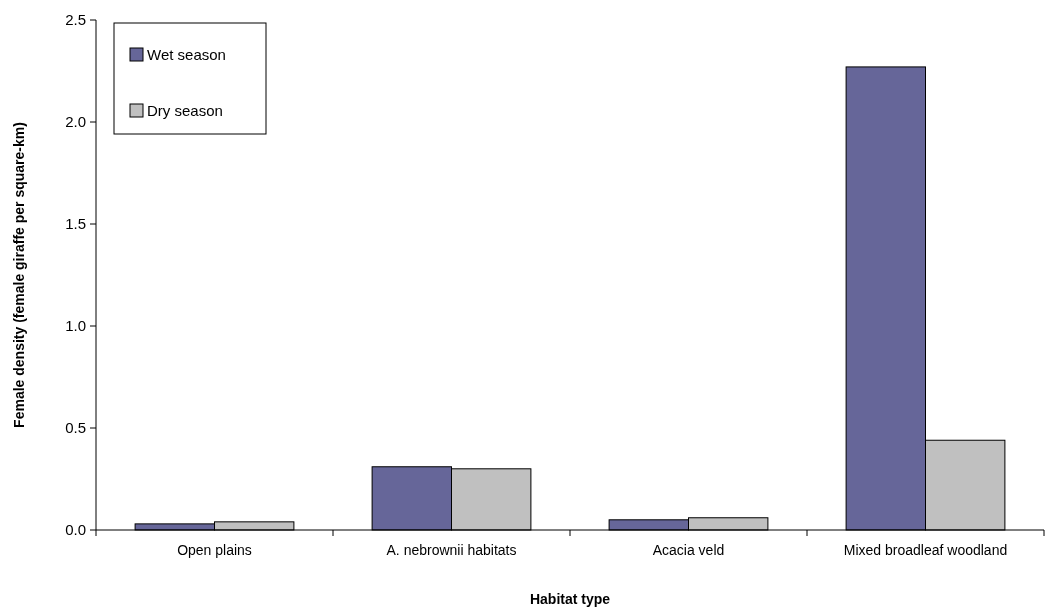 Image resolution: width=1062 pixels, height=612 pixels. What do you see at coordinates (688, 550) in the screenshot?
I see `x-tick-label: Acacia veld` at bounding box center [688, 550].